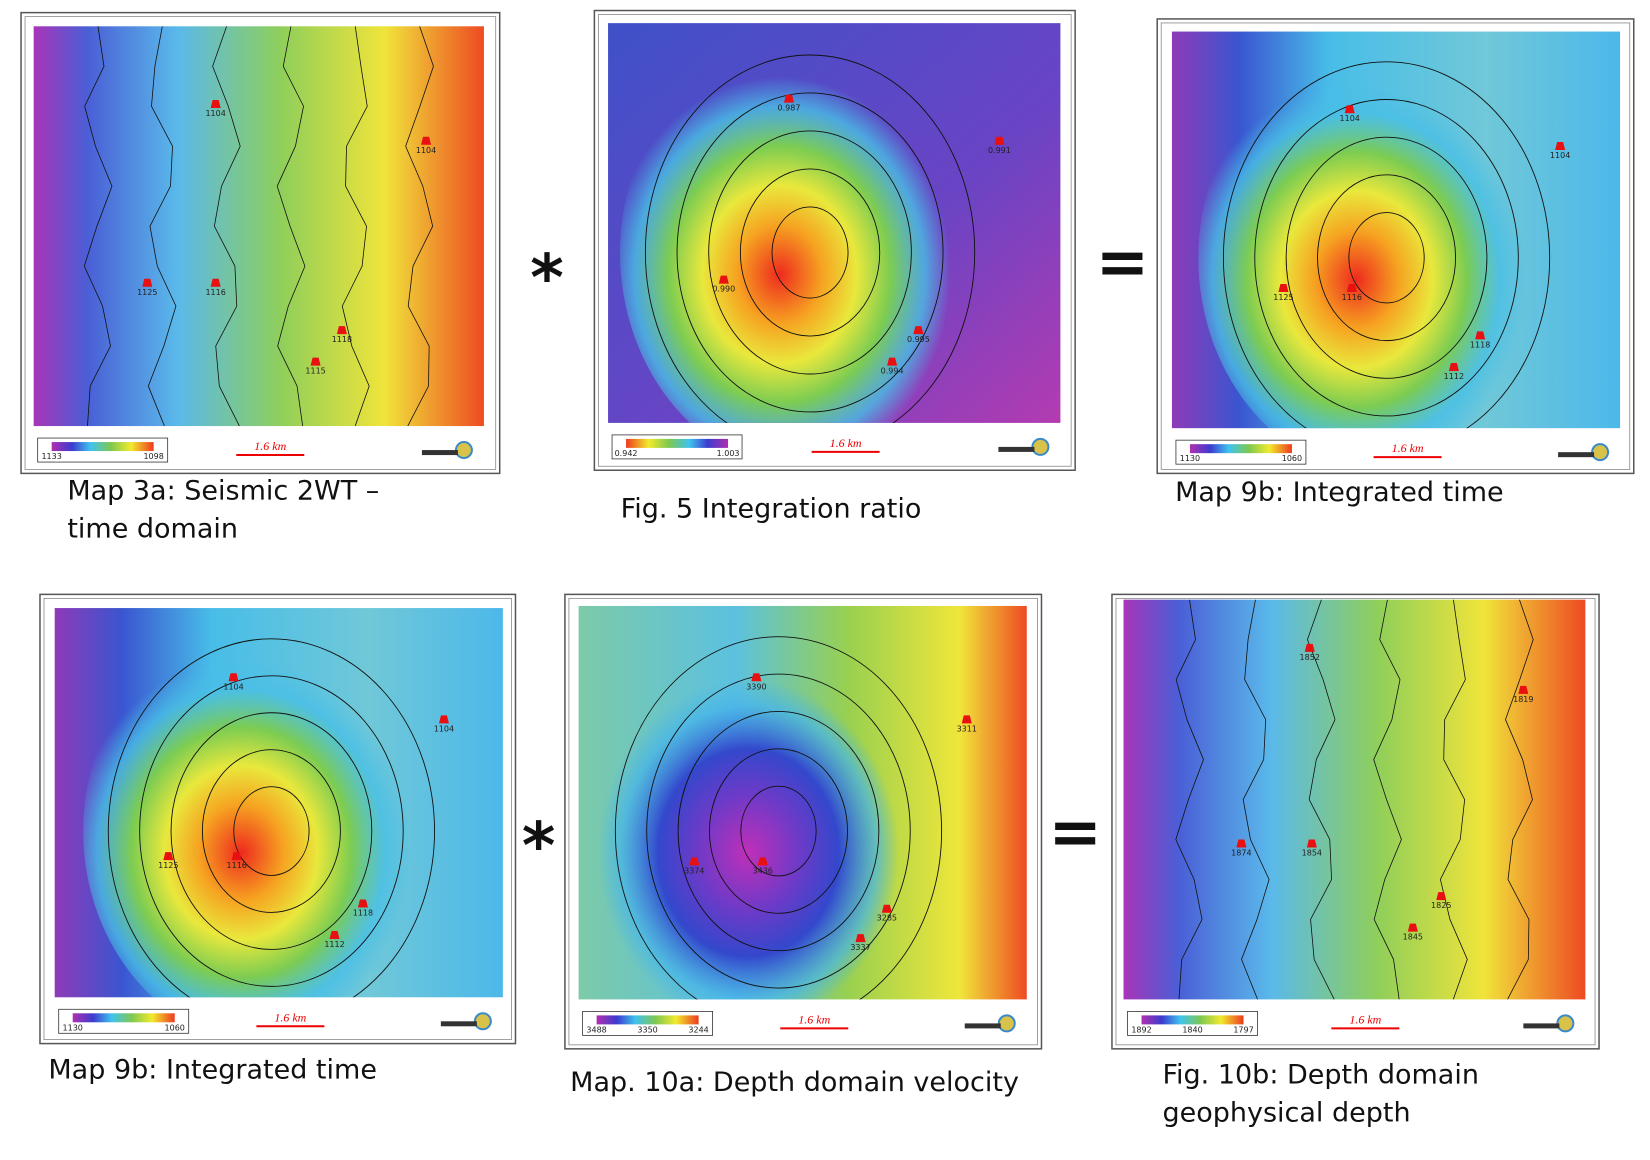 The image size is (1650, 1160). Describe the element at coordinates (647, 1029) in the screenshot. I see `colorbar-label: 3350` at that location.